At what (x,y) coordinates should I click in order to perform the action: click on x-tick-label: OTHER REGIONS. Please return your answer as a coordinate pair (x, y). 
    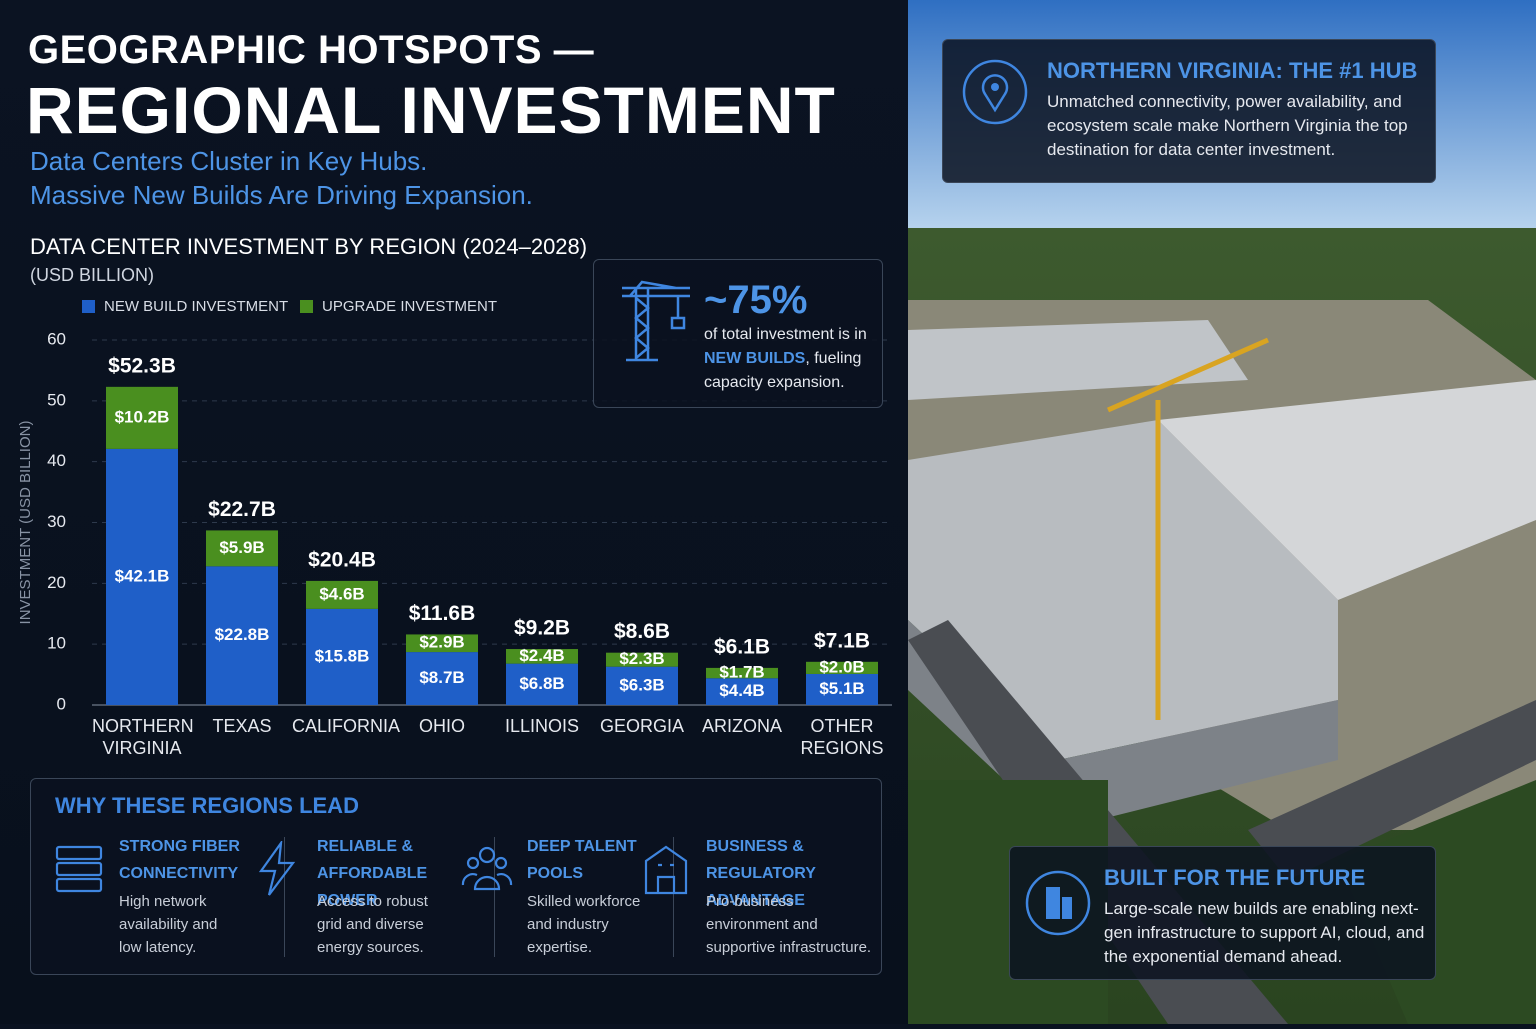
    Looking at the image, I should click on (842, 737).